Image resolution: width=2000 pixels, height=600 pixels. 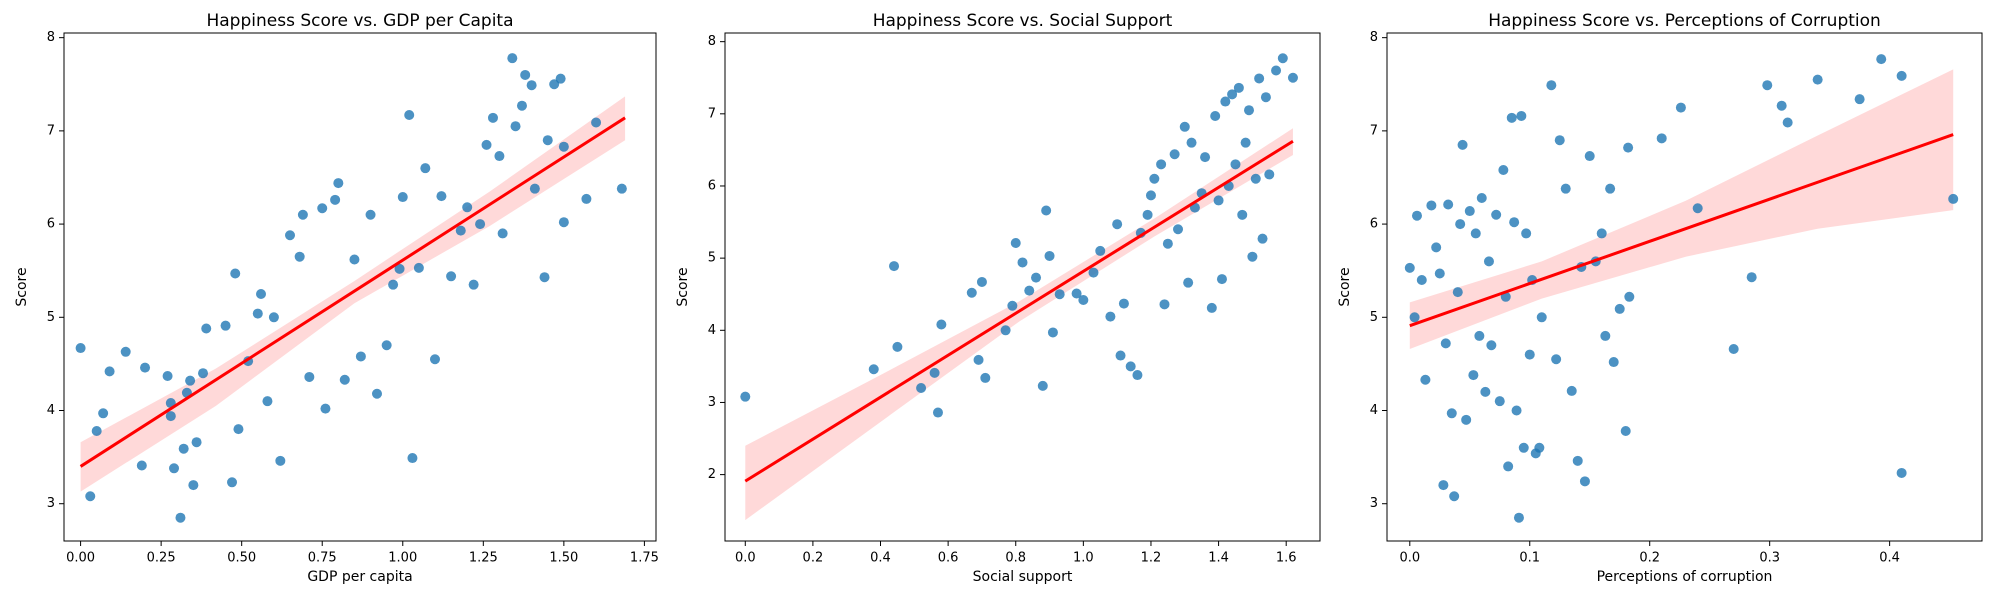 I want to click on x-tick-label: 1.4, so click(x=1218, y=558).